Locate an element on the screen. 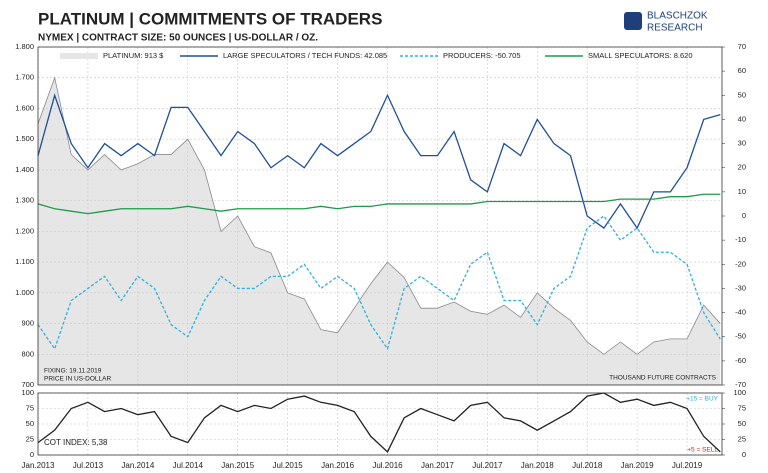  annotation: PRICE IN US-DOLLAR is located at coordinates (77, 379).